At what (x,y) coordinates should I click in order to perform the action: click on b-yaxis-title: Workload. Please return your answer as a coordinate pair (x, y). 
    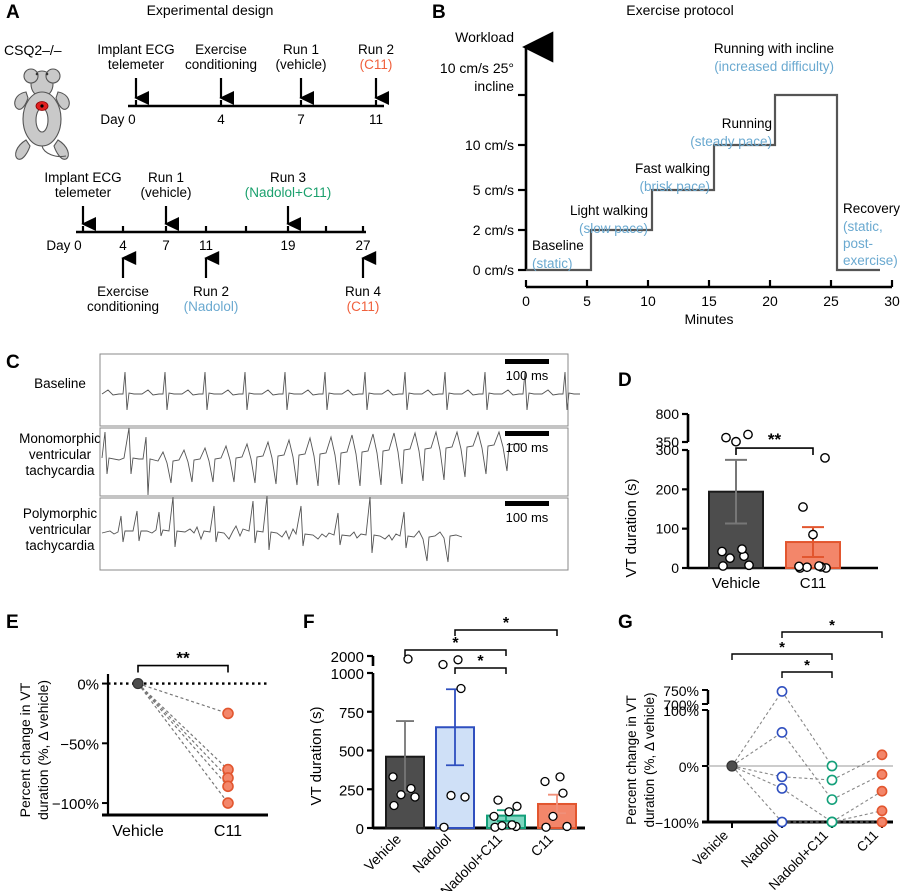
    Looking at the image, I should click on (484, 37).